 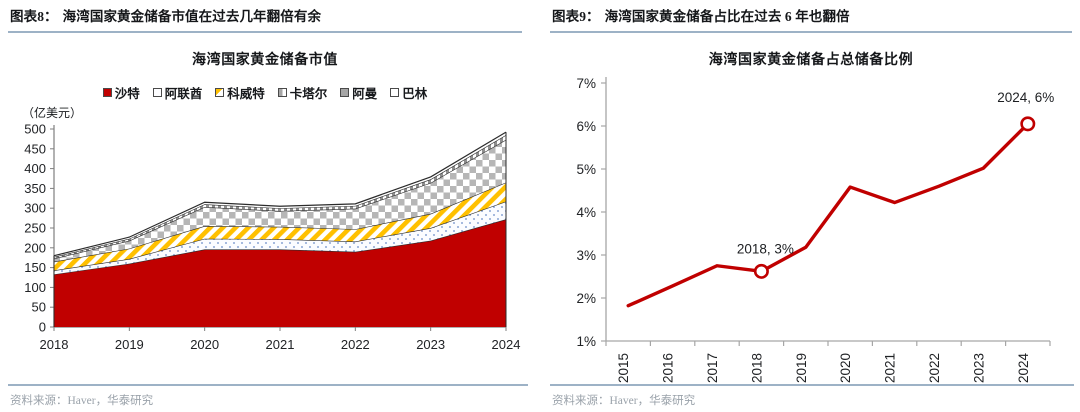 What do you see at coordinates (42, 327) in the screenshot?
I see `y-axis-tick-label: 0` at bounding box center [42, 327].